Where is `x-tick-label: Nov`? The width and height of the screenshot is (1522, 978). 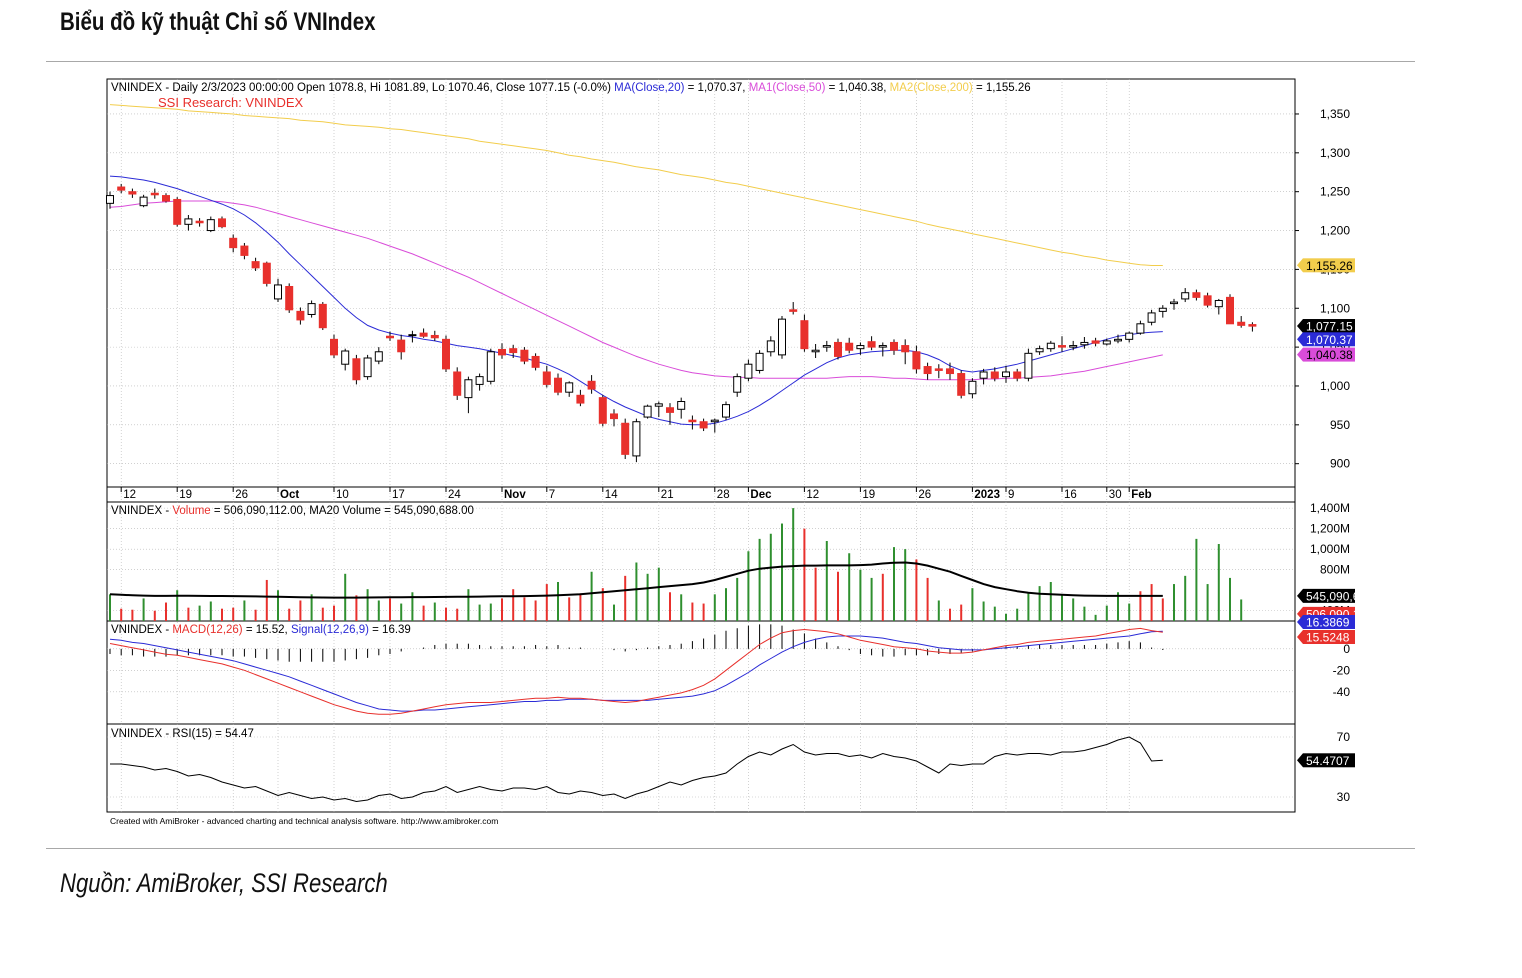
x-tick-label: Nov is located at coordinates (515, 495).